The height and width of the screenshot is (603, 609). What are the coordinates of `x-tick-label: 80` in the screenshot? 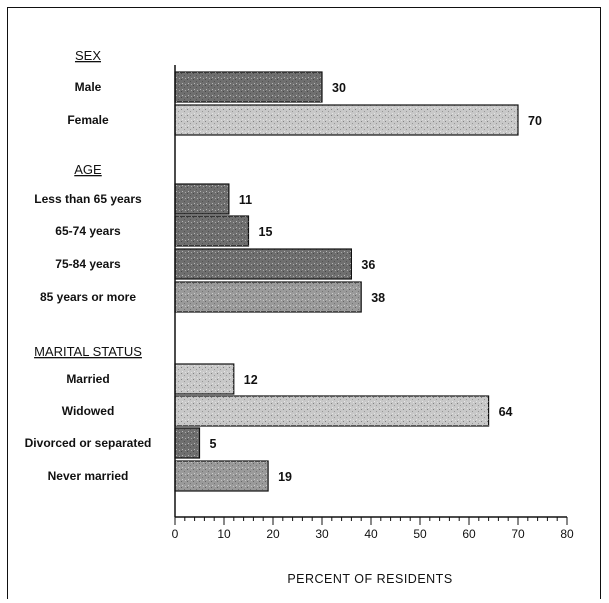 It's located at (567, 534).